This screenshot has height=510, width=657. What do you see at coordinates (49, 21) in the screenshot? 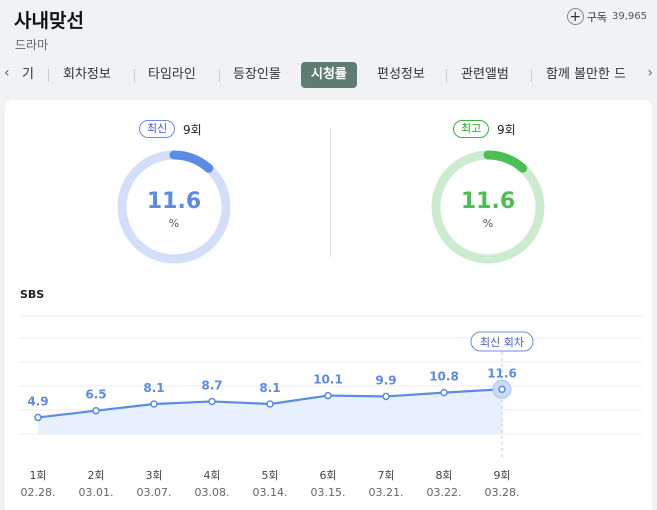
I see `program-title: 사내맞선` at bounding box center [49, 21].